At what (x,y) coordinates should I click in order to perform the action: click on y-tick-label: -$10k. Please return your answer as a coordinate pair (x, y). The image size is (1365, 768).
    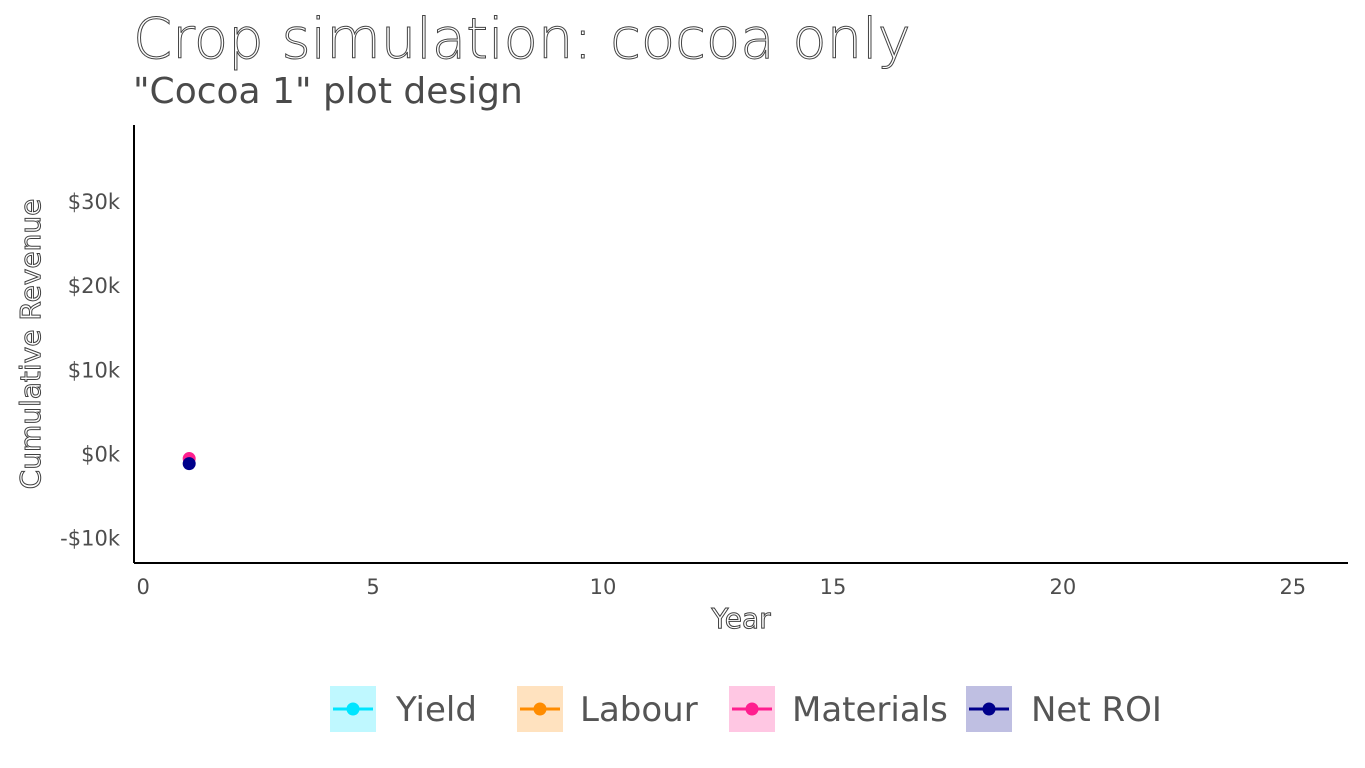
    Looking at the image, I should click on (90, 539).